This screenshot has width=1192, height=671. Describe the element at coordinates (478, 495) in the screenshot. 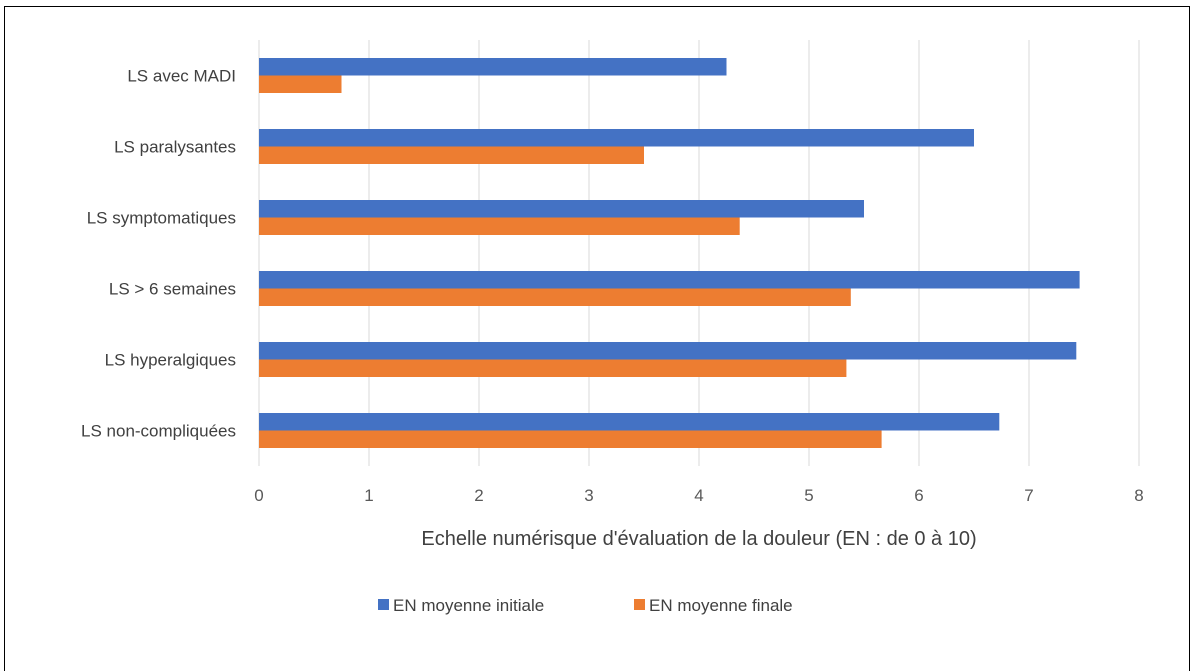

I see `x-tick-label: 2` at that location.